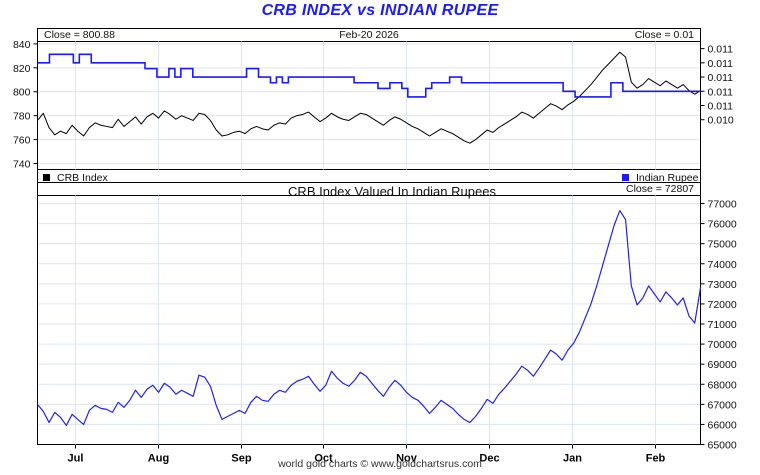 The image size is (760, 475). Describe the element at coordinates (722, 385) in the screenshot. I see `lower-y2-tick-label: 68000` at that location.